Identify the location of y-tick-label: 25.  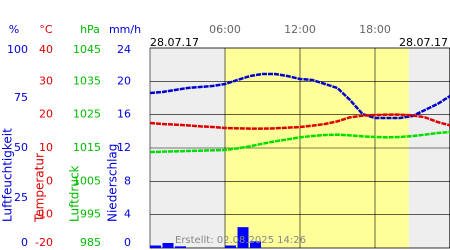
(21, 197).